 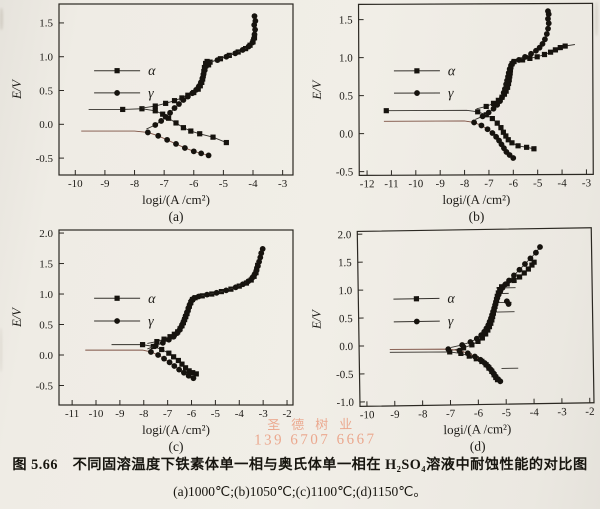 What do you see at coordinates (477, 216) in the screenshot?
I see `svg-text: (b)` at bounding box center [477, 216].